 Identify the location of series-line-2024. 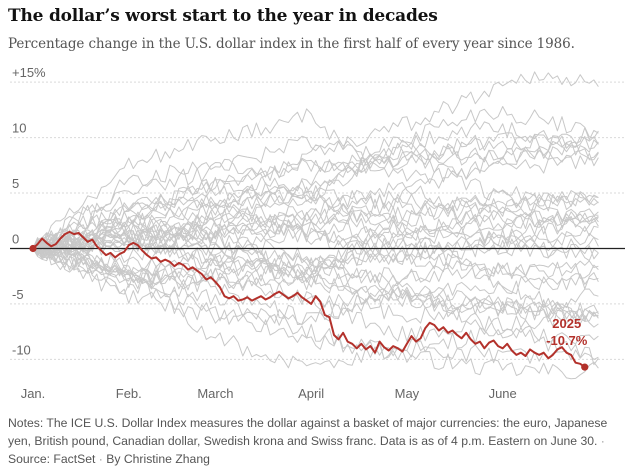
(315, 220).